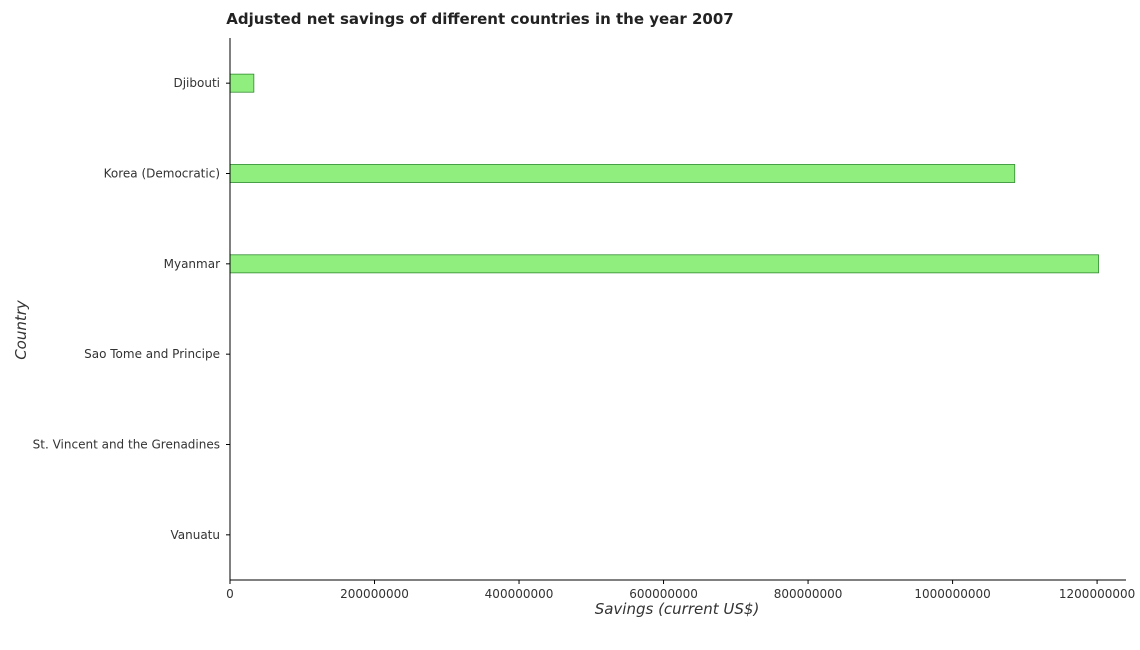 This screenshot has height=650, width=1140. What do you see at coordinates (192, 264) in the screenshot?
I see `y-tick-label: Myanmar` at bounding box center [192, 264].